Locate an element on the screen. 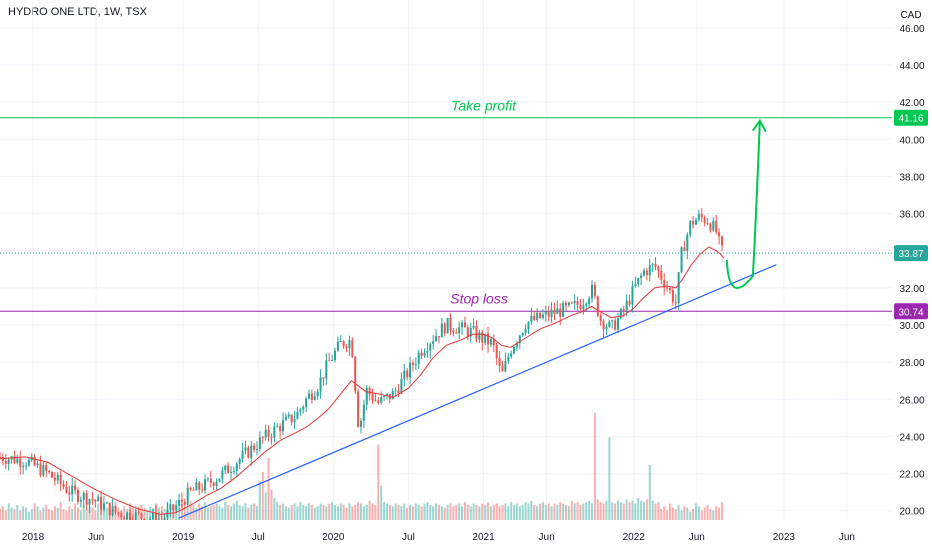 Image resolution: width=932 pixels, height=550 pixels. x-tick-label: 2018 is located at coordinates (33, 537).